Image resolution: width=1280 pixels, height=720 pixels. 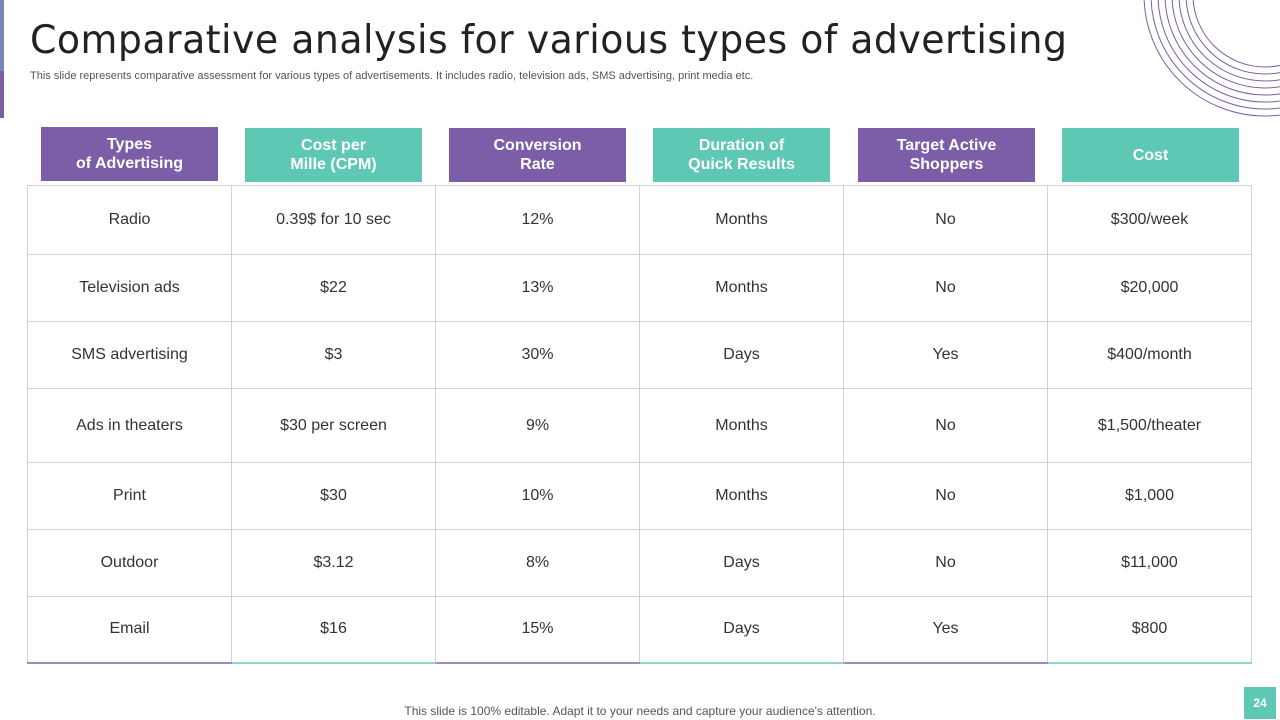 I want to click on table-cell: 15%, so click(x=537, y=630).